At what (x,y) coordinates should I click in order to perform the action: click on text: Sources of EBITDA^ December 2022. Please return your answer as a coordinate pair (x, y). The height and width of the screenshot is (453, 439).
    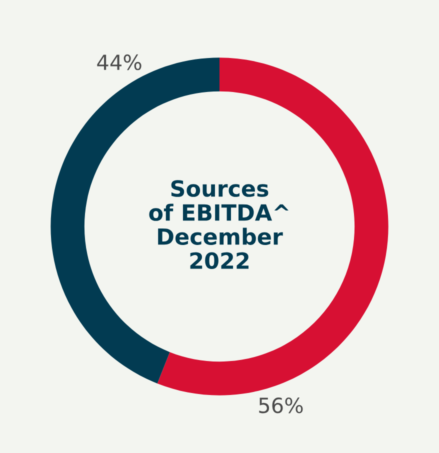
    Looking at the image, I should click on (218, 225).